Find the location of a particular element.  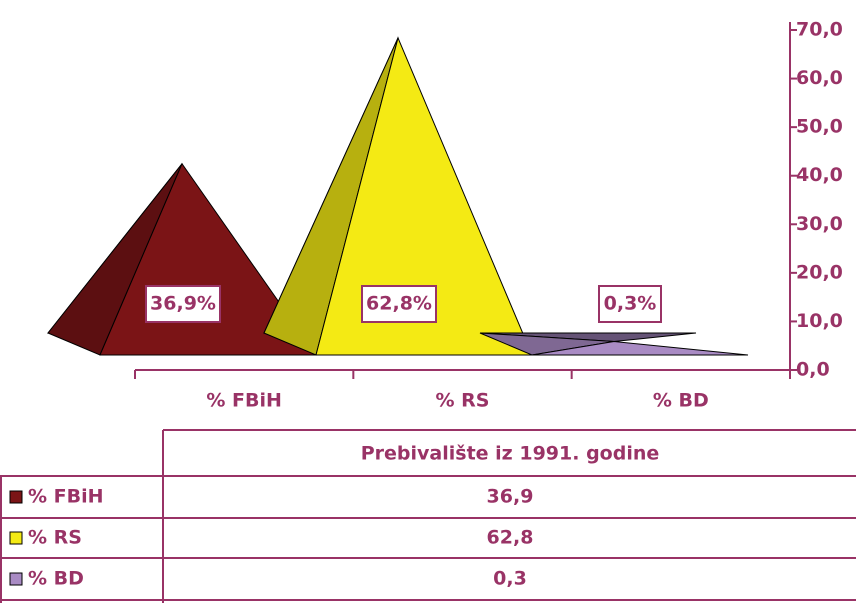

y-tick-label: 50,0 is located at coordinates (819, 127).